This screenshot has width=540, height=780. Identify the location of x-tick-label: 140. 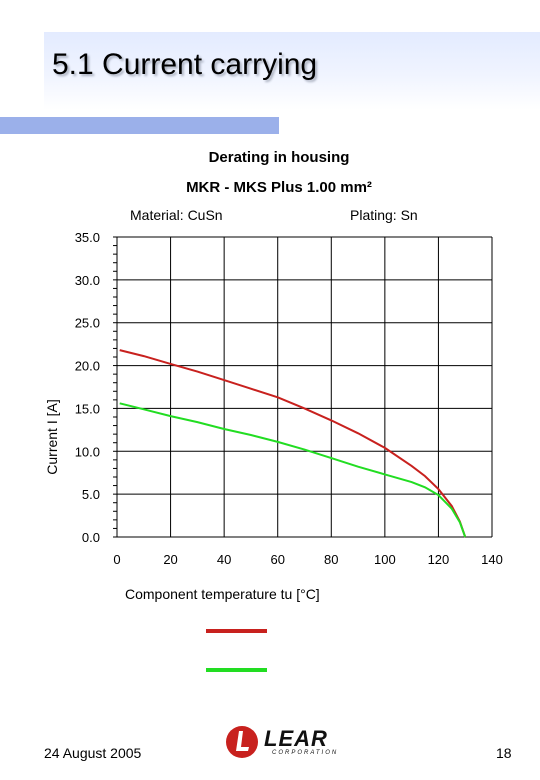
(492, 559).